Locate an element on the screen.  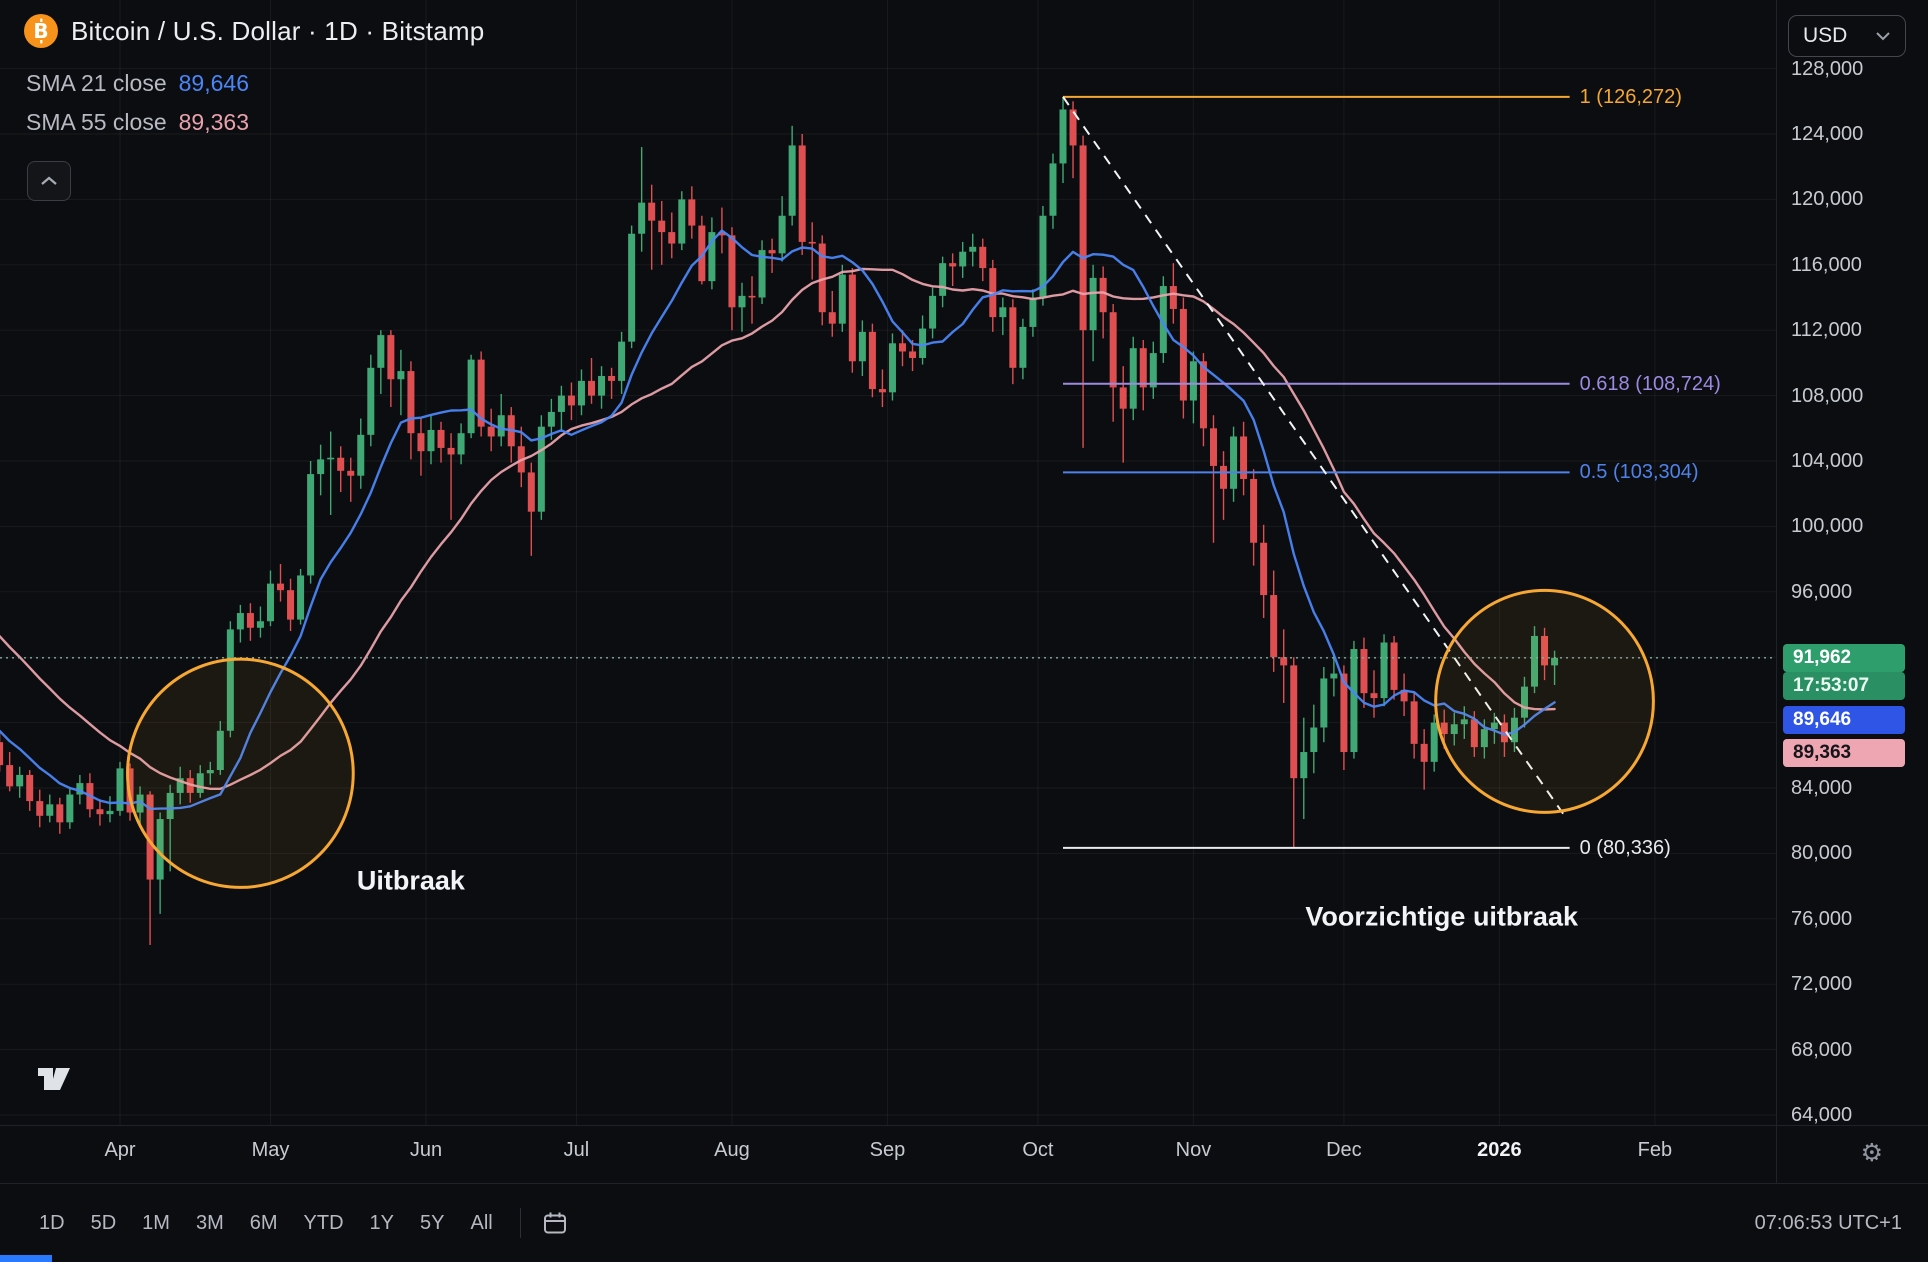
sma55-value: 89,363 is located at coordinates (213, 122).